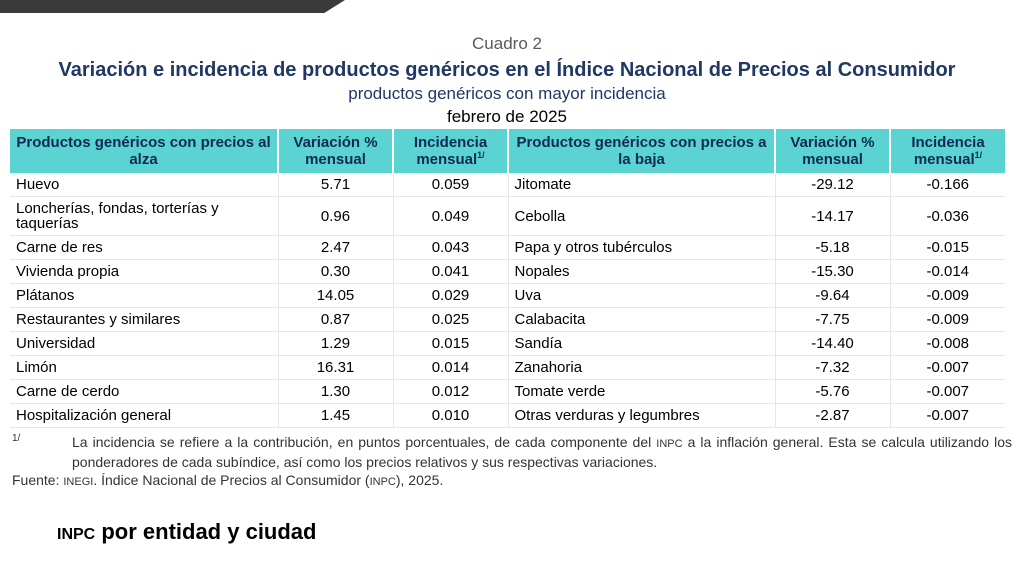  I want to click on product-down-name: Tomate verde, so click(642, 391).